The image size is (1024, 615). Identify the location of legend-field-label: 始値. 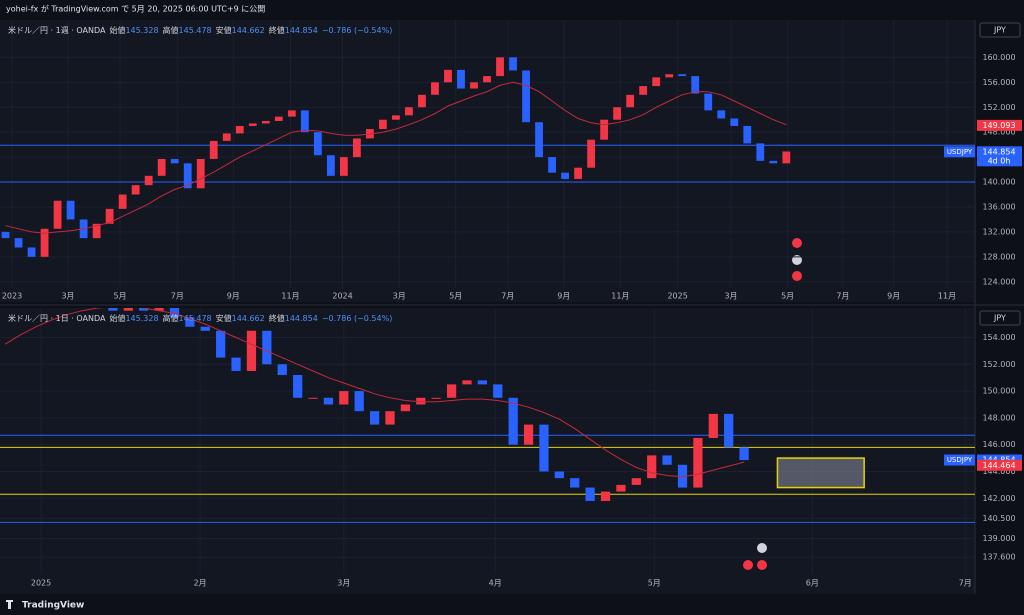
(117, 318).